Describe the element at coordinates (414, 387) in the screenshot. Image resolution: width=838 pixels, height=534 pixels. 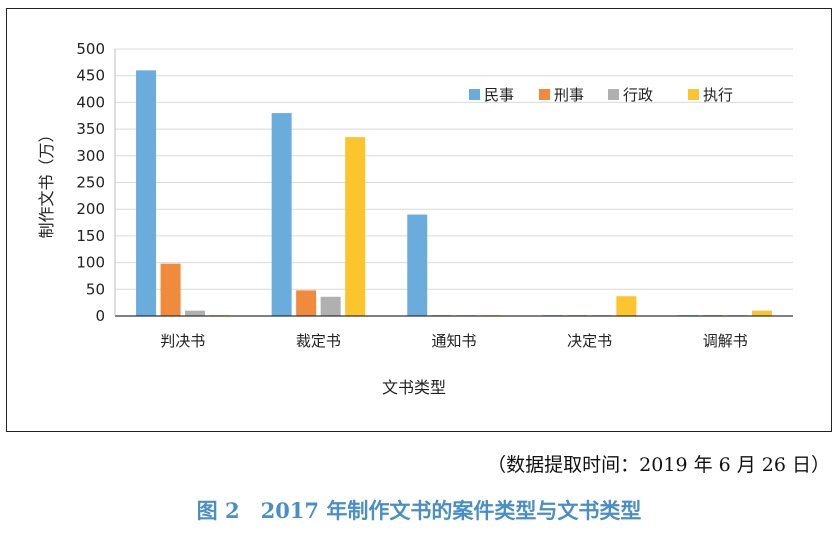
I see `x-axis-title: 文书类型` at that location.